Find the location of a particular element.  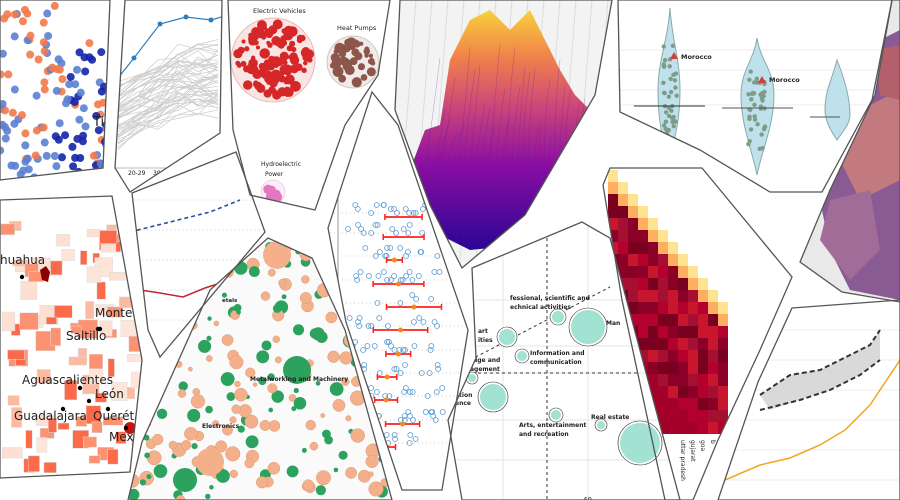

gold-line is located at coordinates (812, 420).